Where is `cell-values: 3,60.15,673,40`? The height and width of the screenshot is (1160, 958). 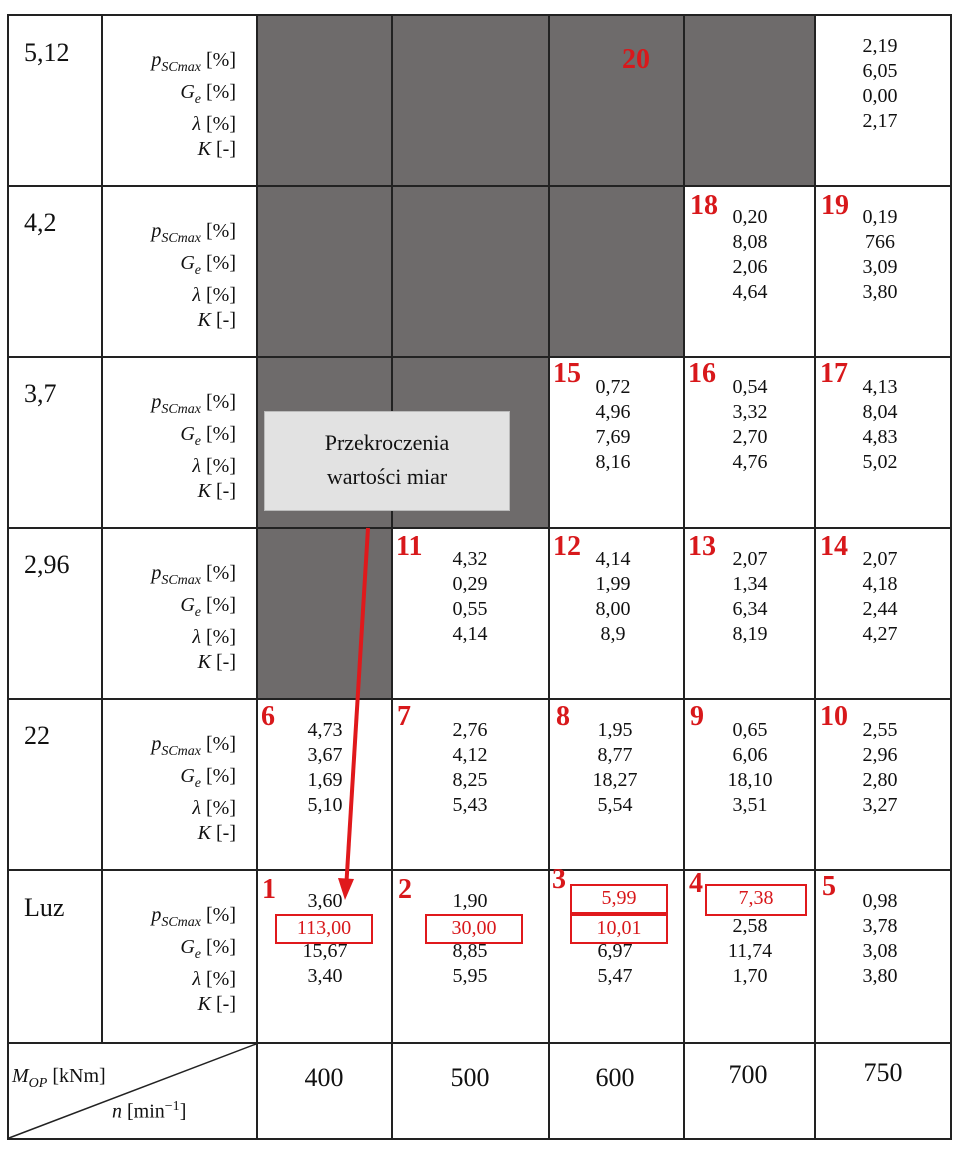 cell-values: 3,60.15,673,40 is located at coordinates (325, 938).